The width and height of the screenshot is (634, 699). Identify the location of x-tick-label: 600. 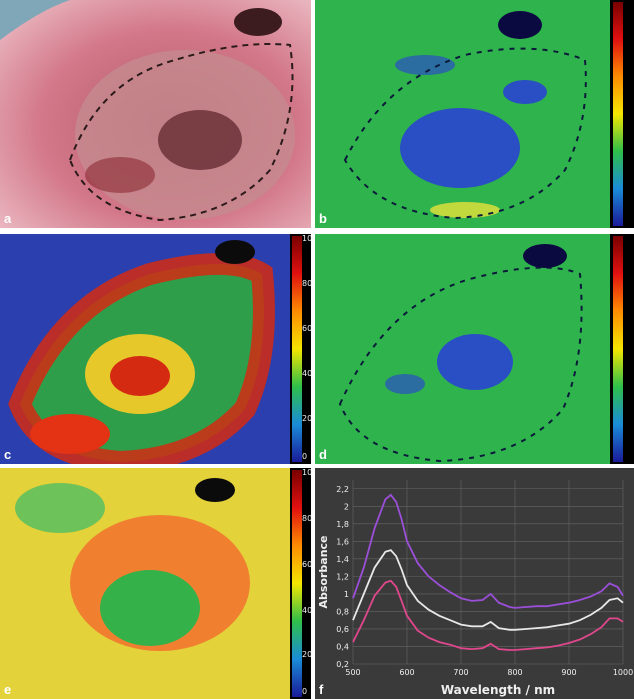
(406, 672).